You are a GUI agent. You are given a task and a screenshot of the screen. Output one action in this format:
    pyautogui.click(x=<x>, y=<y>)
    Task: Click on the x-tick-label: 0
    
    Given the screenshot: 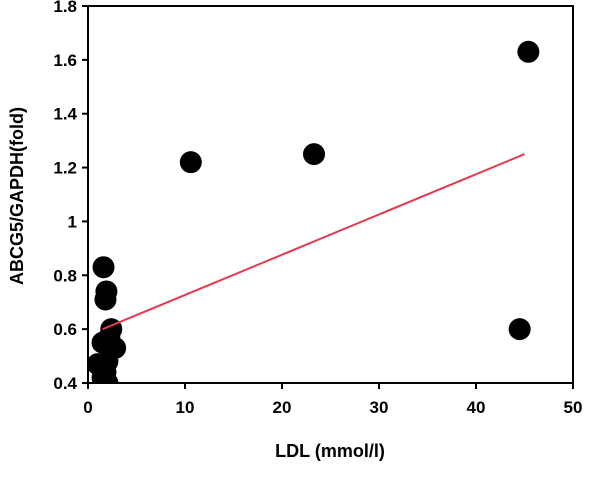 What is the action you would take?
    pyautogui.click(x=87, y=407)
    